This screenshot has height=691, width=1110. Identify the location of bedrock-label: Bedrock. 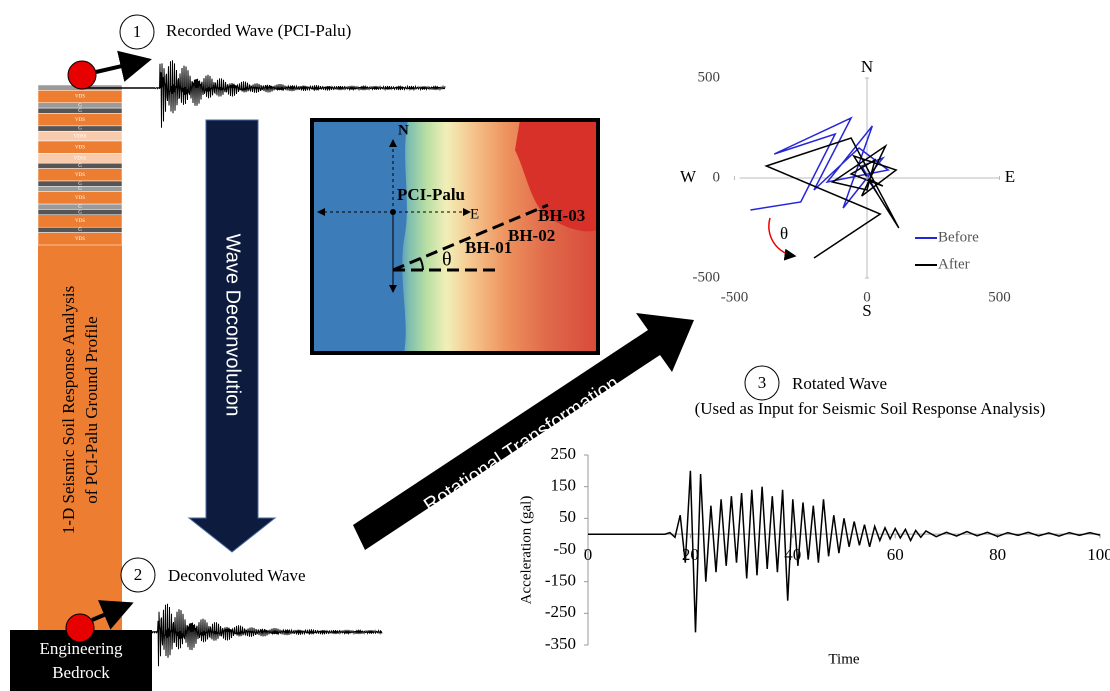
(81, 672).